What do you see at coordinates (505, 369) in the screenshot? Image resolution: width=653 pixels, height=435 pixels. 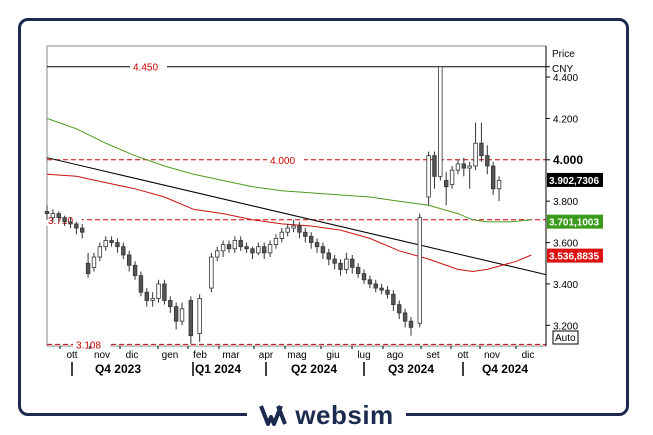 I see `x-quarter-label: Q4 2024` at bounding box center [505, 369].